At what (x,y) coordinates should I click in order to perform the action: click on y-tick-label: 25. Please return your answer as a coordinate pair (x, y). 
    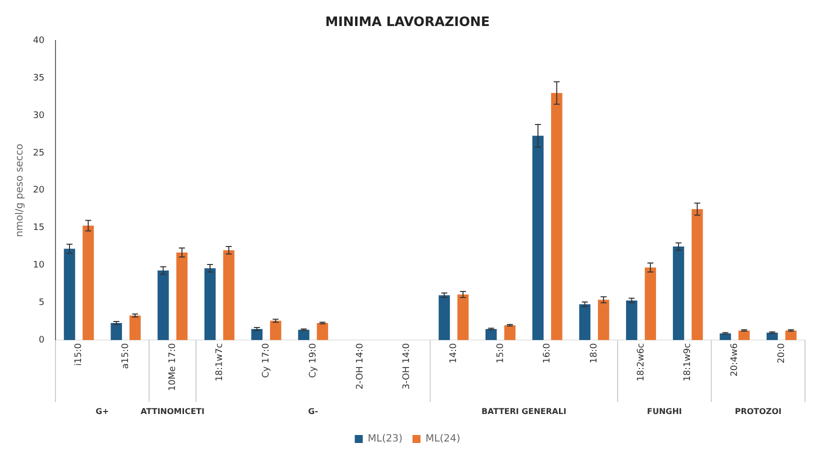
    Looking at the image, I should click on (38, 153).